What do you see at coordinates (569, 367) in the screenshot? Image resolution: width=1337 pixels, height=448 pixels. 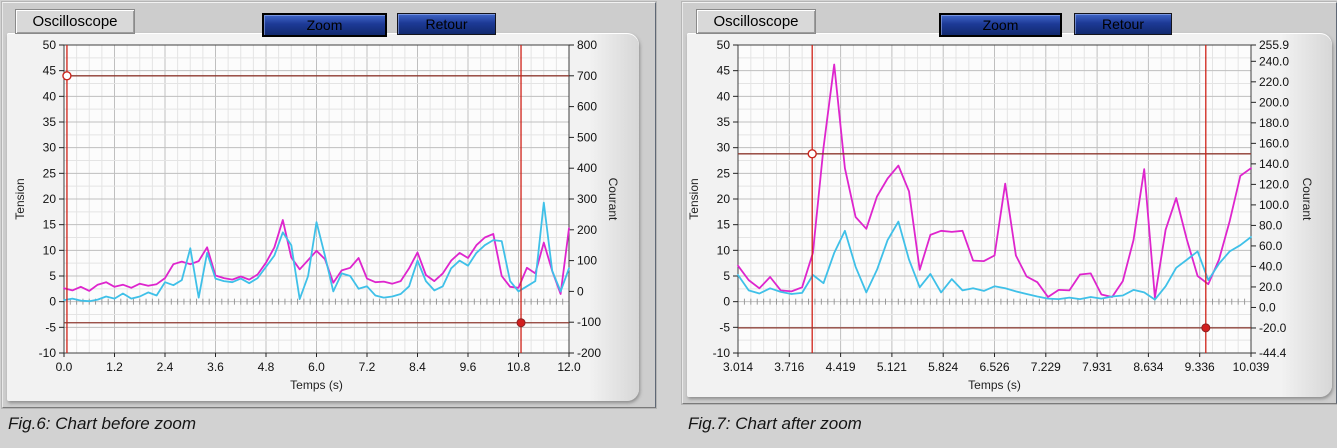 I see `svg-text: 12.0` at bounding box center [569, 367].